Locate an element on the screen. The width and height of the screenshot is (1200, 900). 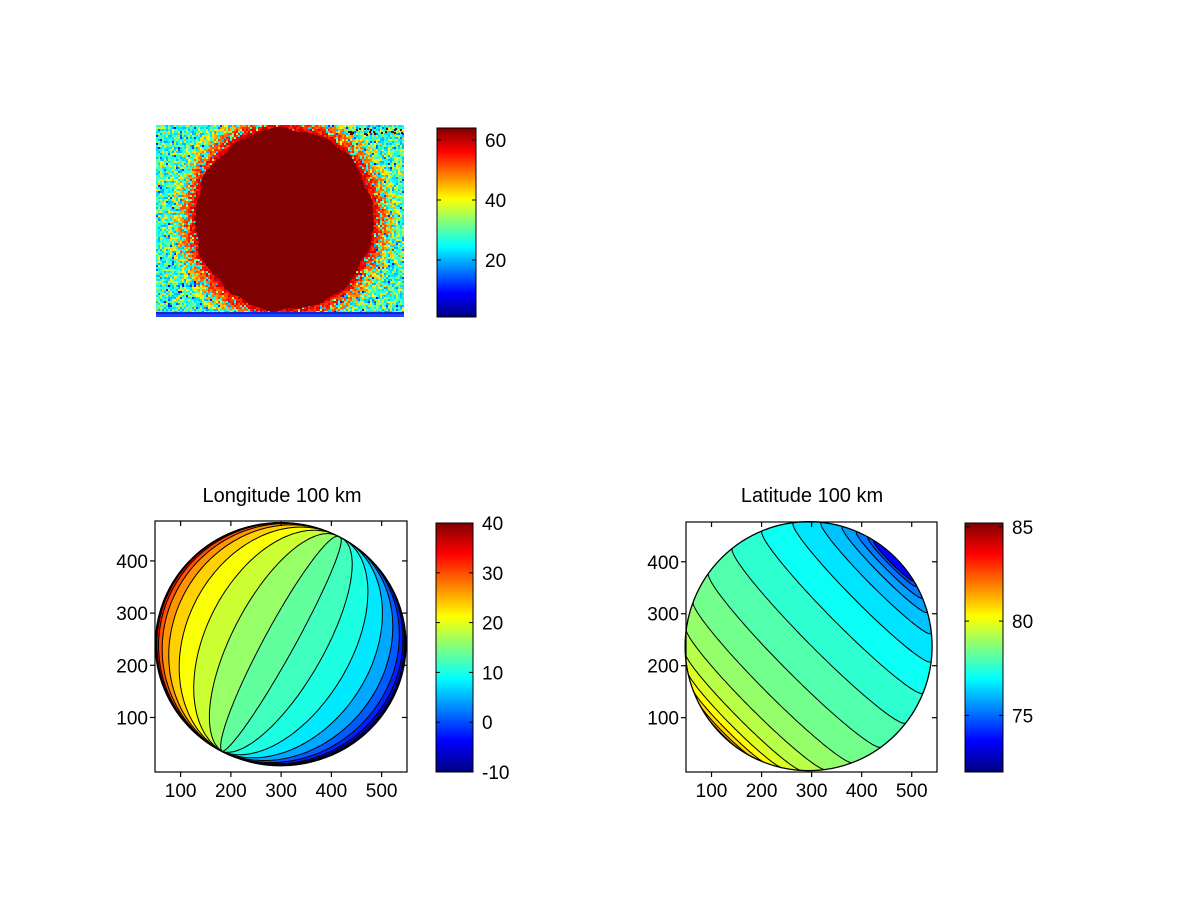
colorbar-tick-label: 80 is located at coordinates (1022, 622).